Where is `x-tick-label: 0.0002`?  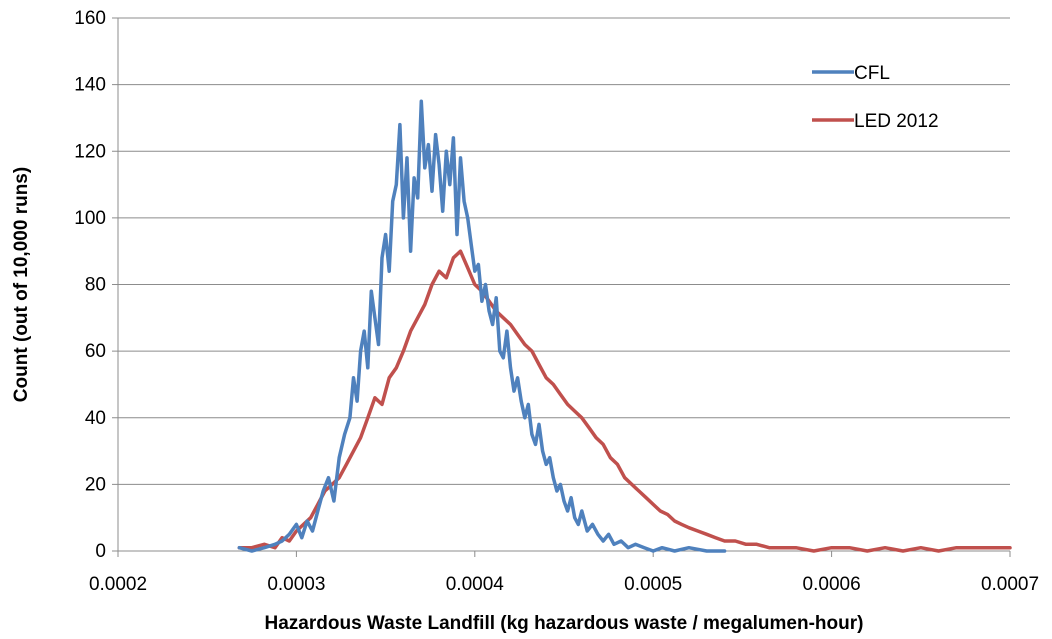
x-tick-label: 0.0002 is located at coordinates (118, 584).